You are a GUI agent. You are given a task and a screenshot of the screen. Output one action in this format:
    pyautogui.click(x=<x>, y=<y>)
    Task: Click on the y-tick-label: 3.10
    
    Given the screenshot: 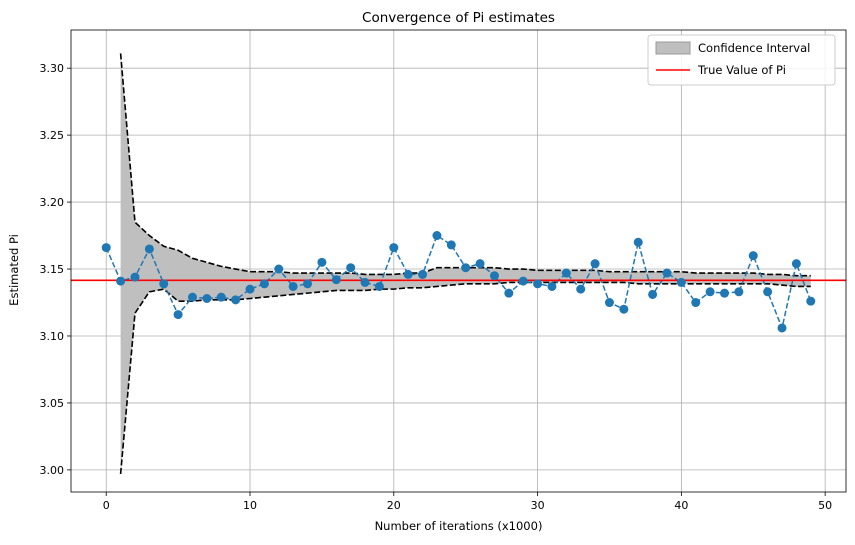 What is the action you would take?
    pyautogui.click(x=52, y=336)
    